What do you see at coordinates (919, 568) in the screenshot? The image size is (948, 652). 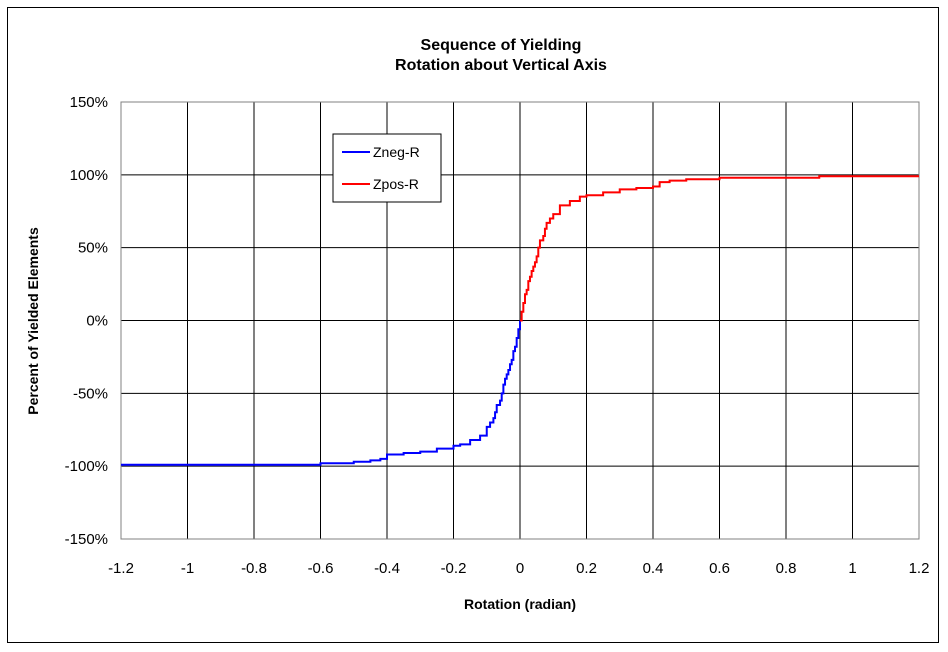 I see `x-tick-label: 1.2` at bounding box center [919, 568].